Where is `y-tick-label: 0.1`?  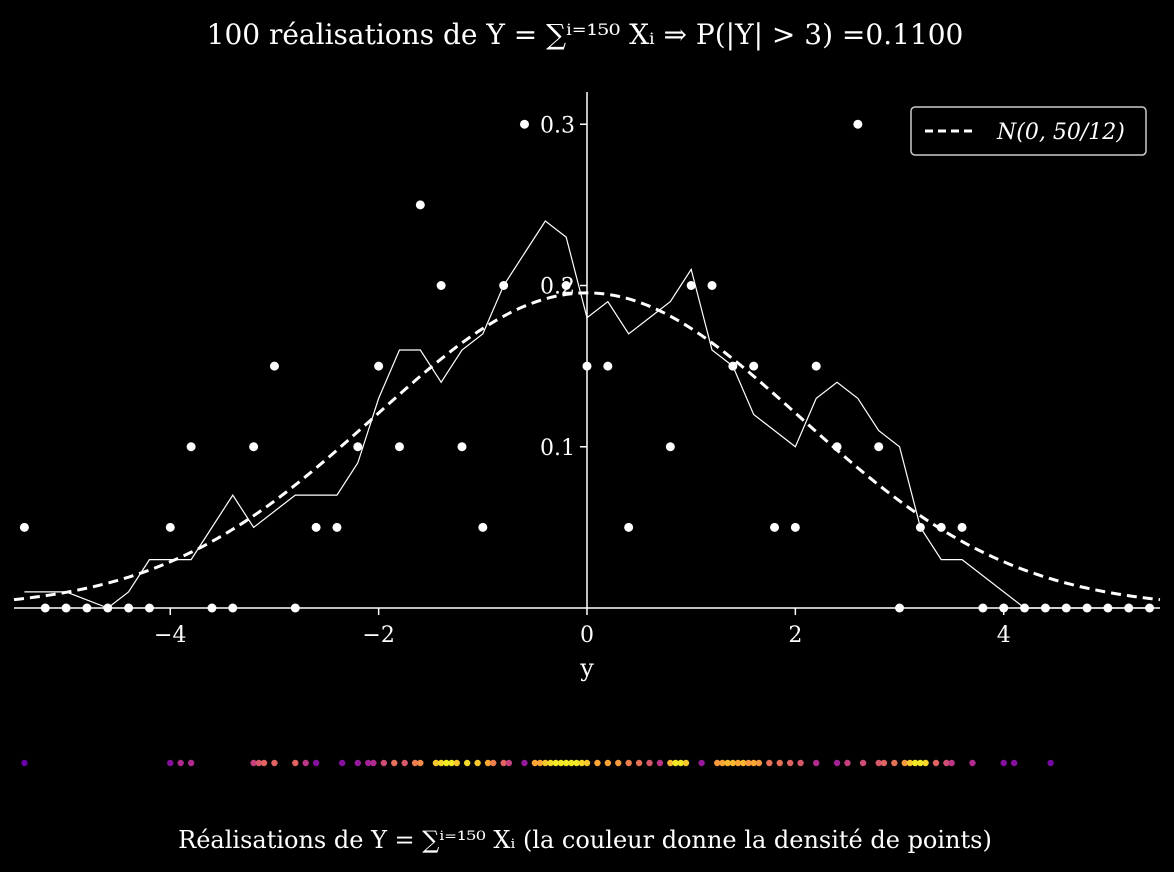 y-tick-label: 0.1 is located at coordinates (557, 448).